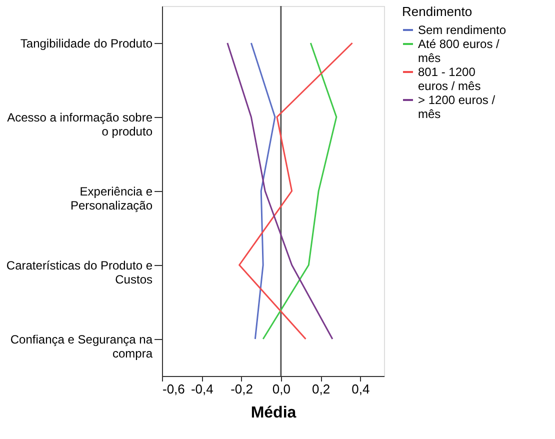 This screenshot has height=439, width=555. What do you see at coordinates (457, 107) in the screenshot?
I see `legend-label: > 1200 euros / mês` at bounding box center [457, 107].